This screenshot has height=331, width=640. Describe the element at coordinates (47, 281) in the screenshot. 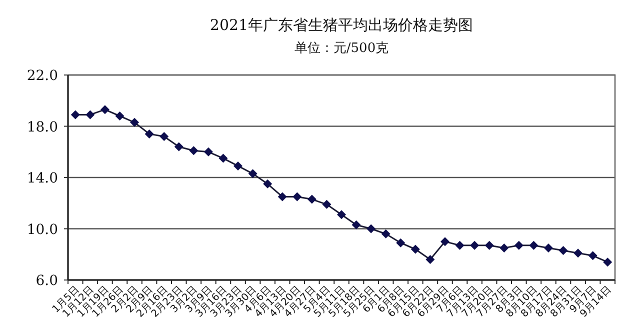

I see `y-tick-label: 6.0` at that location.